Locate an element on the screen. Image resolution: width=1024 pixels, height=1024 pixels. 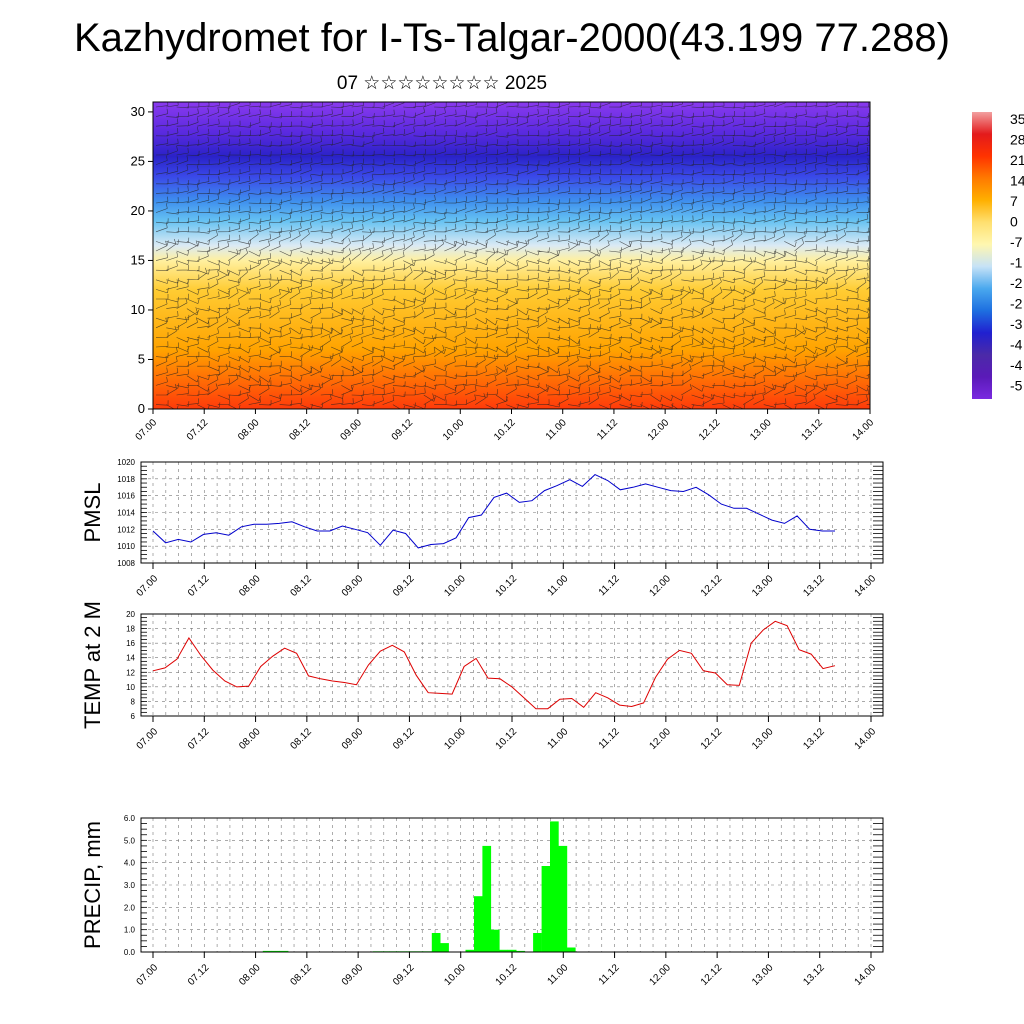
y-axis: 1008 1010 1012 1014 1016 1018 1020 is located at coordinates (126, 513).